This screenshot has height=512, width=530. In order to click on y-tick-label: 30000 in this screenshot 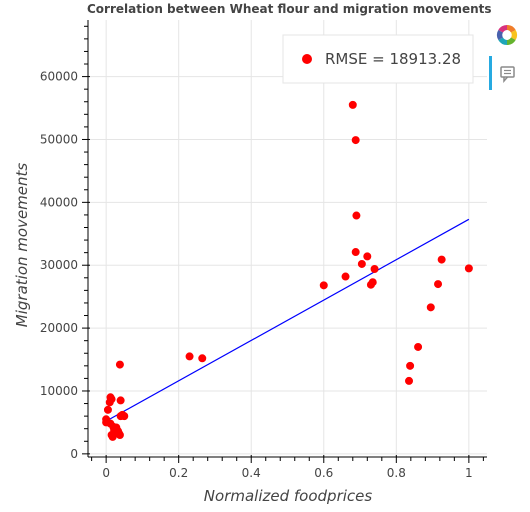, I will do `click(59, 265)`.